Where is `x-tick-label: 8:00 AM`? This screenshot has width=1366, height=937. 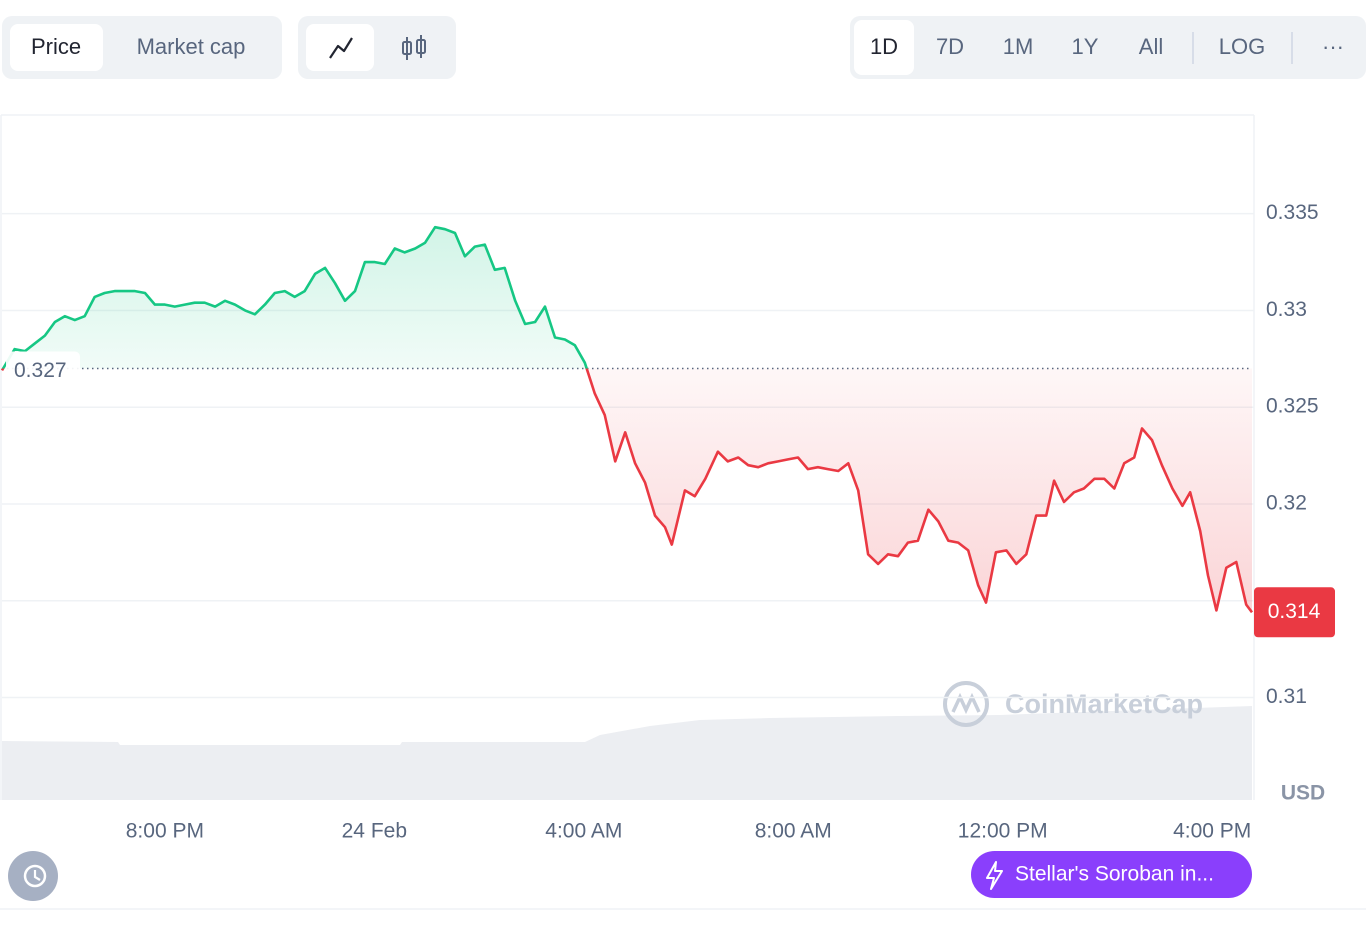
x-tick-label: 8:00 AM is located at coordinates (793, 831).